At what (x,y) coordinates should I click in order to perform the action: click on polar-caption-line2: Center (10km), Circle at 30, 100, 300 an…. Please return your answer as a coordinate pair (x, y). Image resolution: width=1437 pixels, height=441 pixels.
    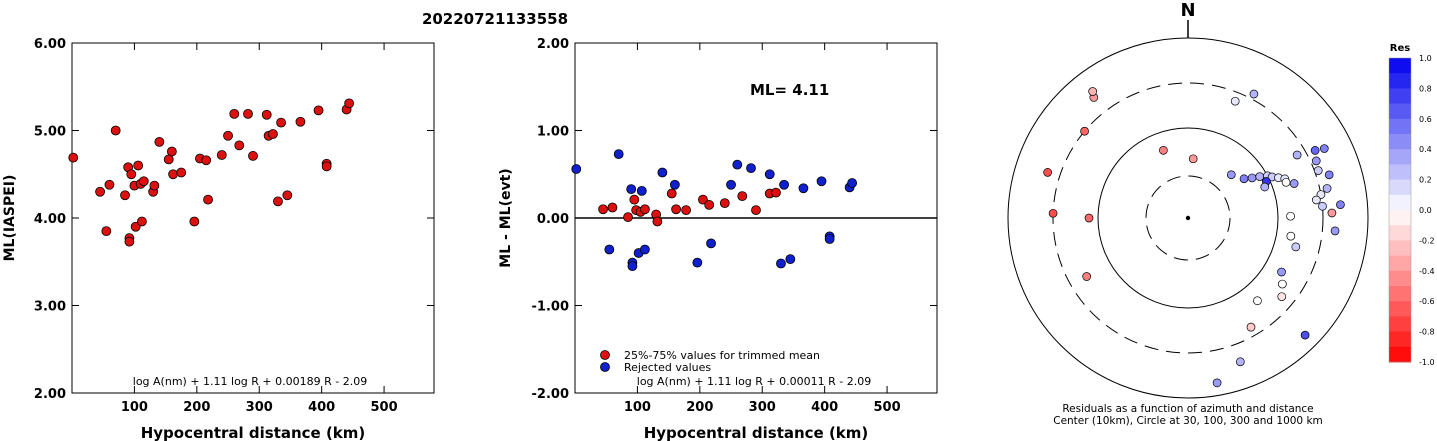
    Looking at the image, I should click on (1188, 421).